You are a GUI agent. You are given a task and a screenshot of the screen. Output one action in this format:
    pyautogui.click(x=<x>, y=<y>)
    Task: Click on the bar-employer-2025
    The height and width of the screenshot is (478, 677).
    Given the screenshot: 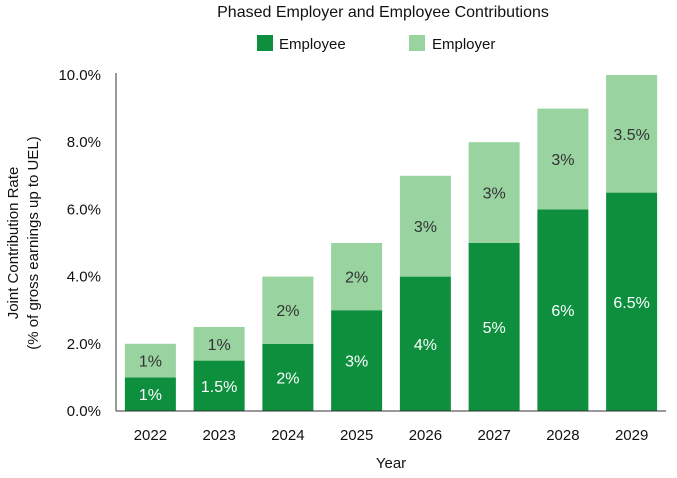 What is the action you would take?
    pyautogui.click(x=357, y=277)
    